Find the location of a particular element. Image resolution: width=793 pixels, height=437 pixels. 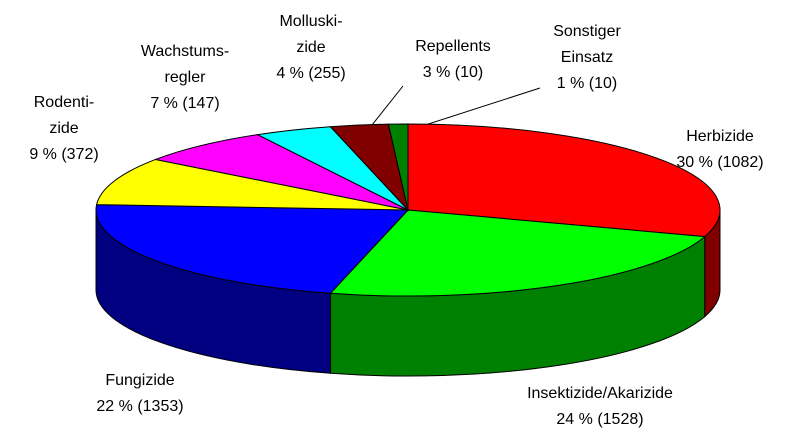

value-label: 9 % (372) is located at coordinates (63, 154).